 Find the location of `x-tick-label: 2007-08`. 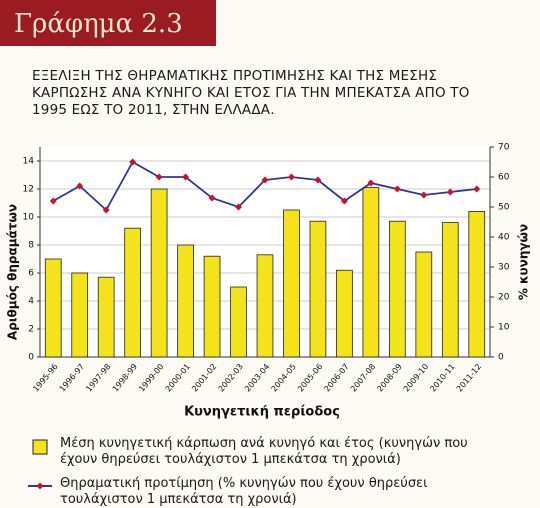

x-tick-label: 2007-08 is located at coordinates (363, 377).